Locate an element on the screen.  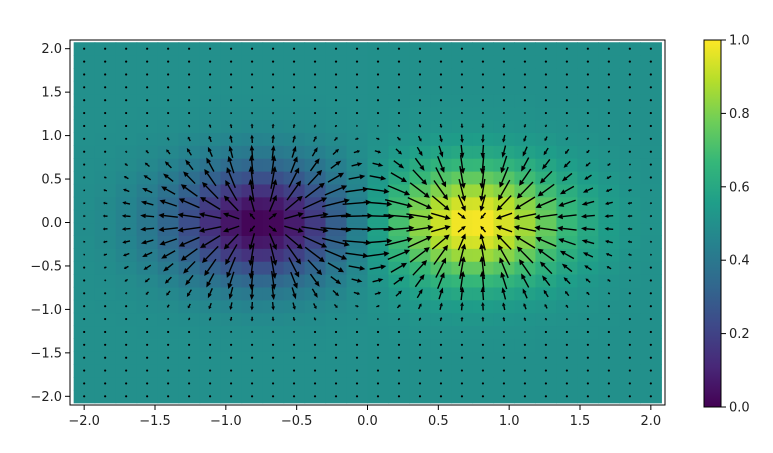
colorbar-tick-label: 0.0 is located at coordinates (739, 408).